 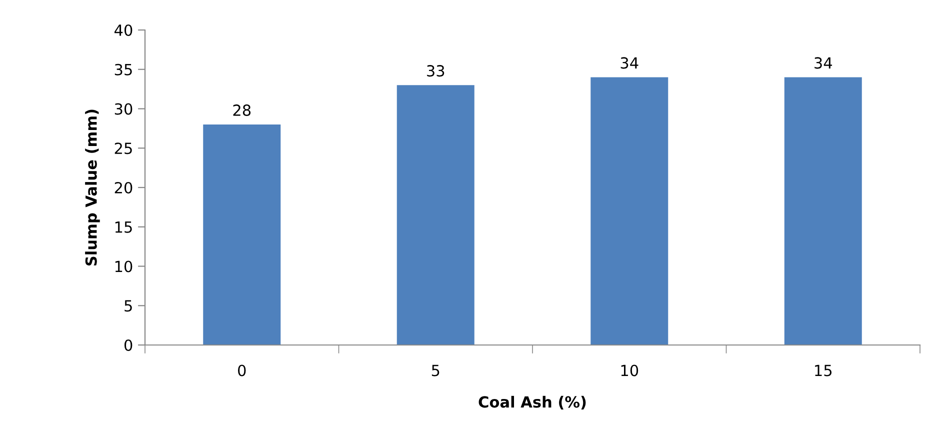 I want to click on y-tick-label: 15, so click(x=123, y=227).